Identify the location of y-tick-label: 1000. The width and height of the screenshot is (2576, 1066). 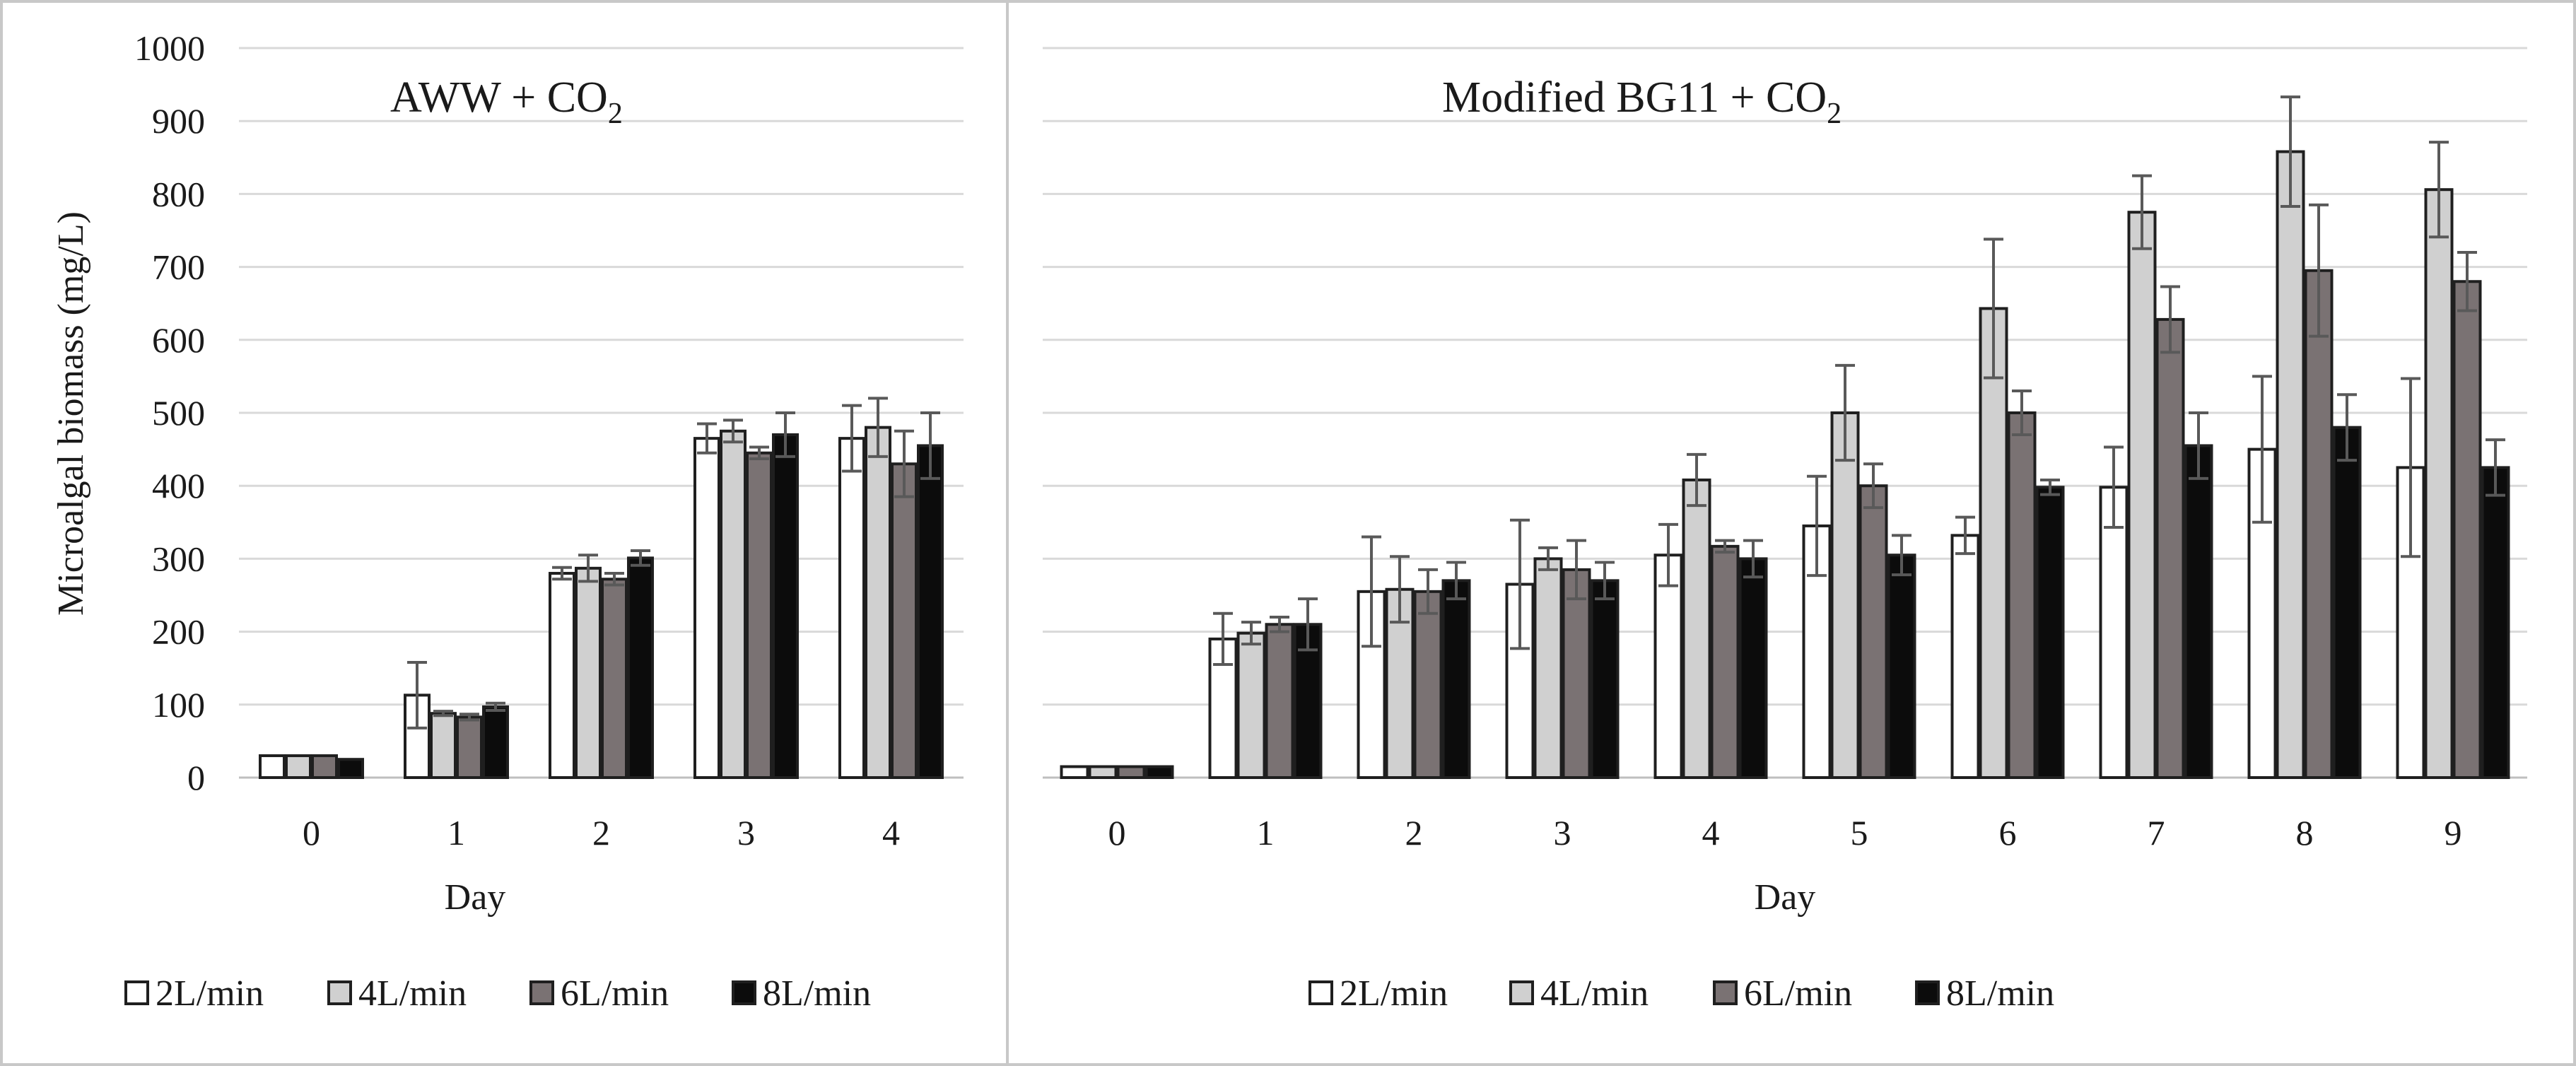
(170, 48).